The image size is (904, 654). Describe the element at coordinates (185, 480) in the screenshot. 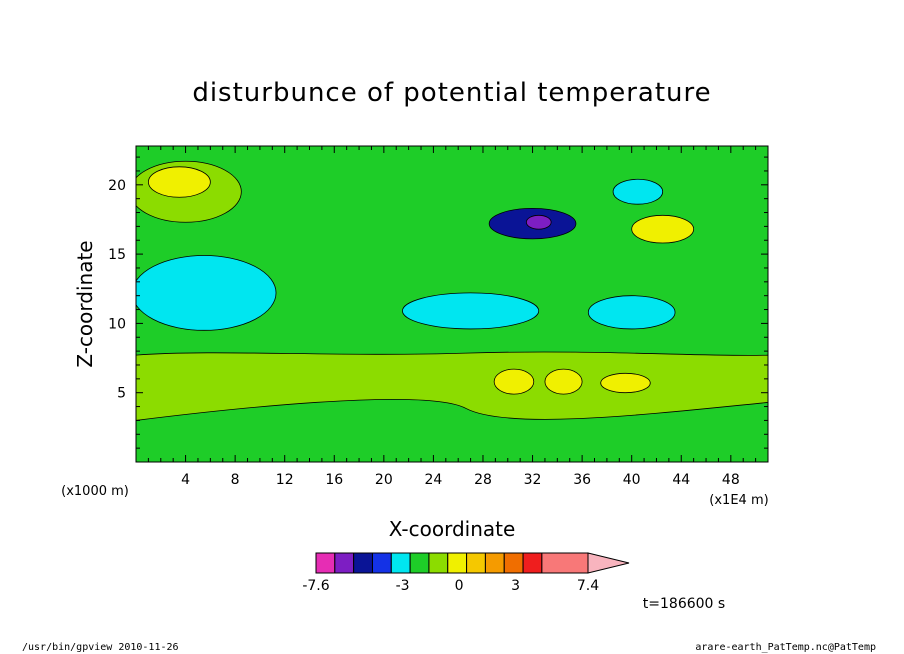

I see `x-tick-label: 4` at that location.